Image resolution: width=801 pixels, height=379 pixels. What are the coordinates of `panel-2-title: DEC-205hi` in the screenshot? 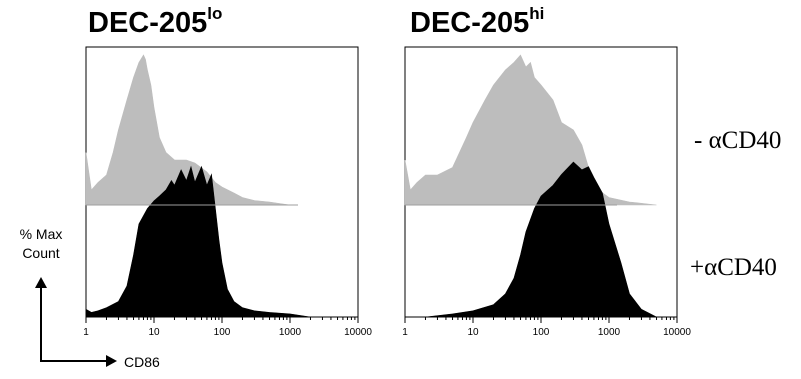 It's located at (477, 22).